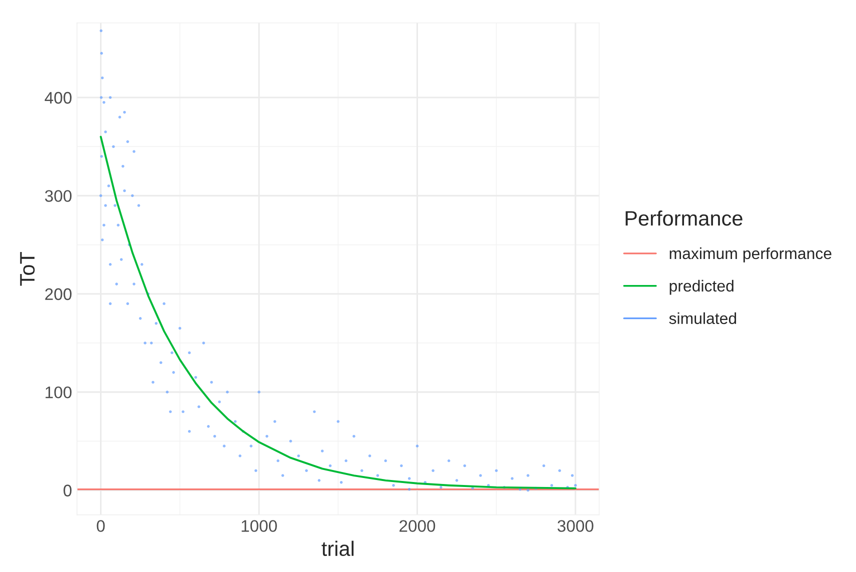  I want to click on y-tick-label: 0, so click(68, 490).